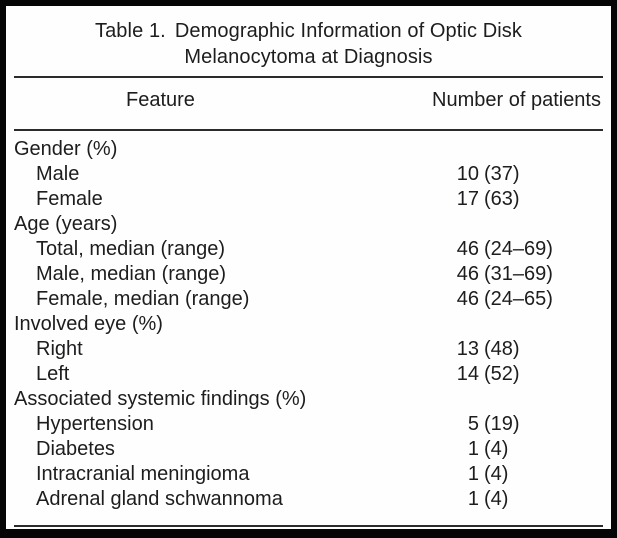  What do you see at coordinates (66, 224) in the screenshot?
I see `row-label: Age (years)` at bounding box center [66, 224].